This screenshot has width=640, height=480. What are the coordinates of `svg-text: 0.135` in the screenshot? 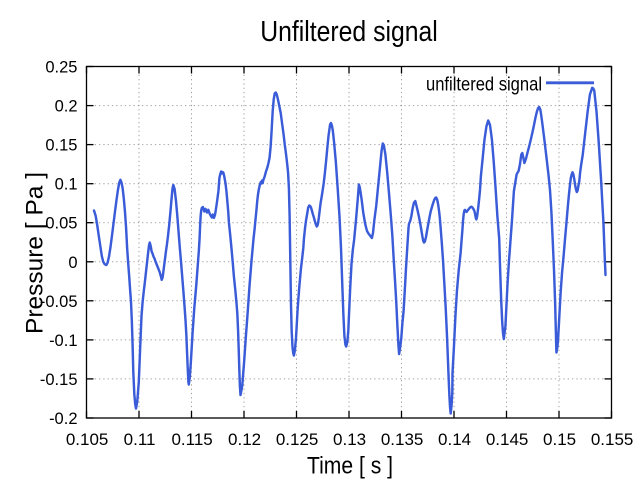 It's located at (402, 439).